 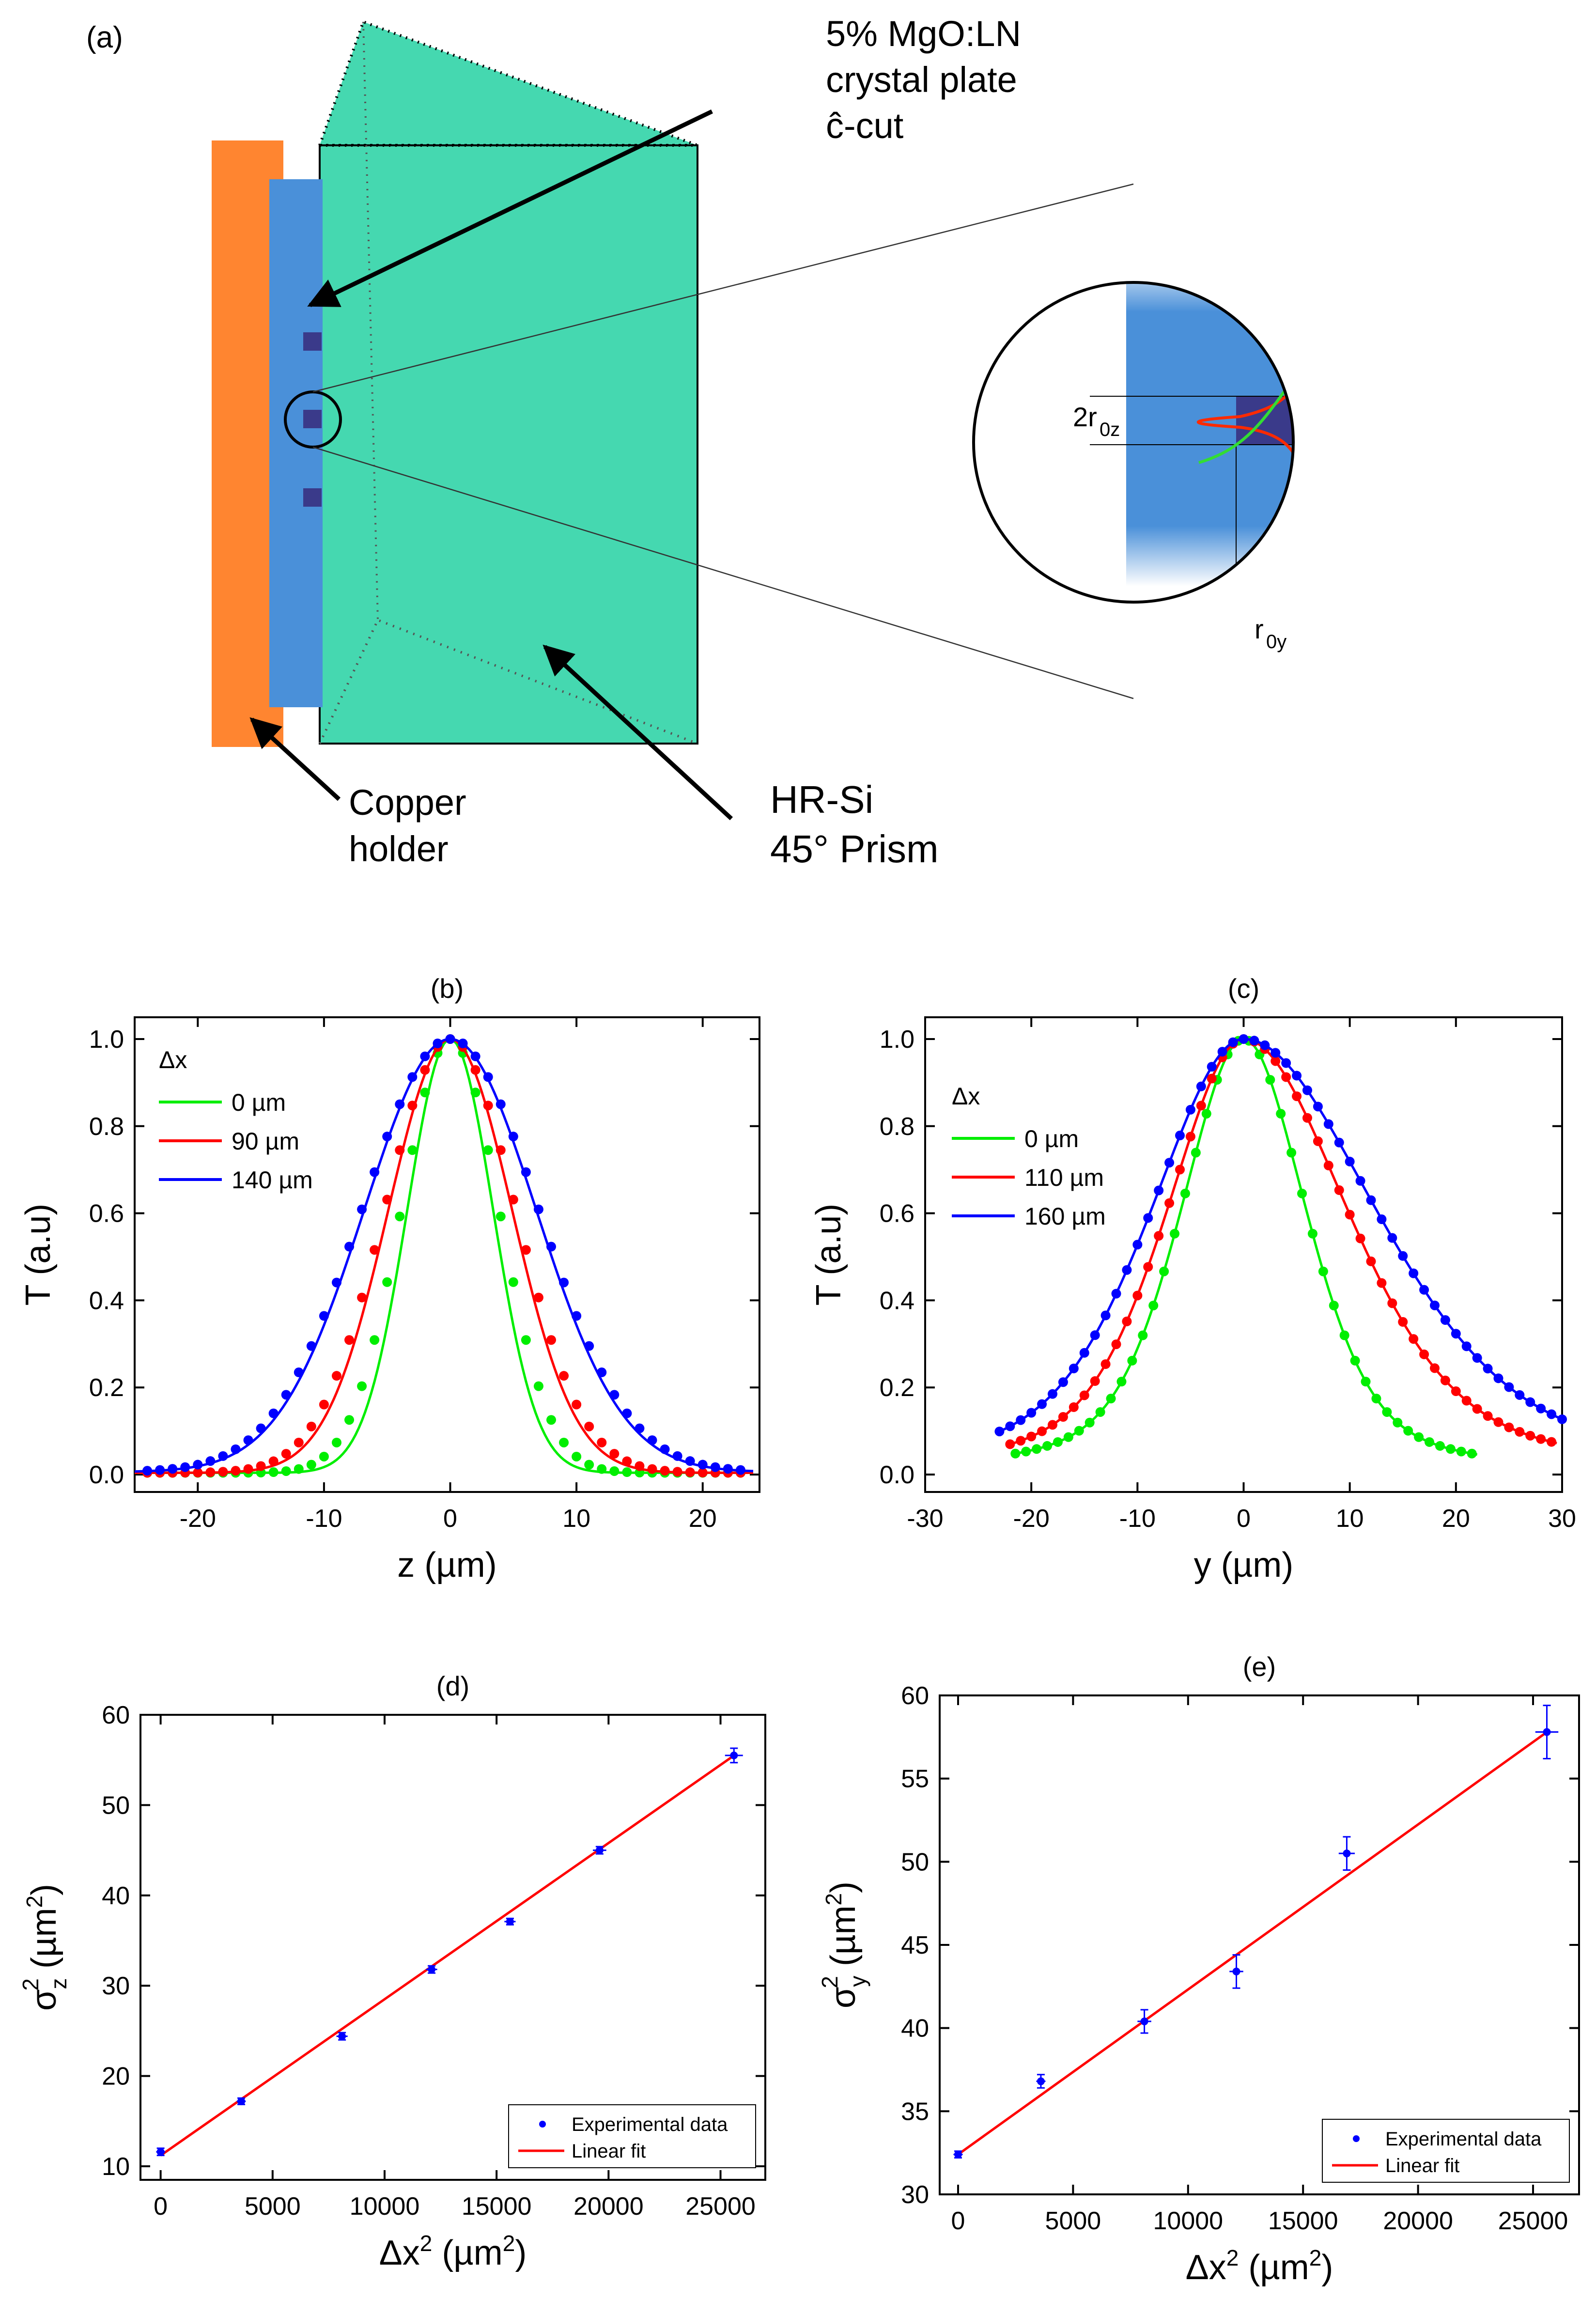 What do you see at coordinates (915, 2111) in the screenshot?
I see `y-tick-label-1: 35` at bounding box center [915, 2111].